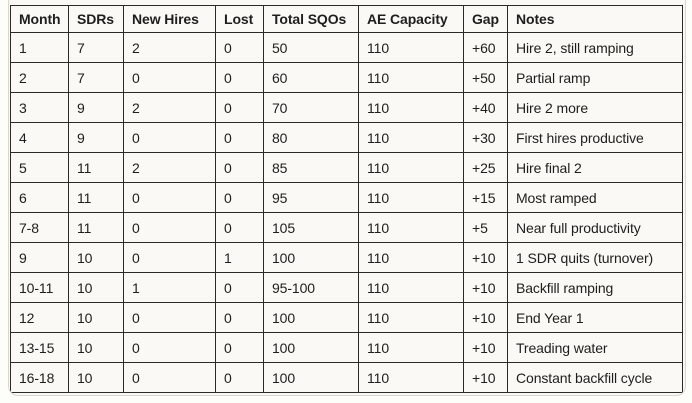 This screenshot has width=692, height=403. Describe the element at coordinates (485, 227) in the screenshot. I see `table-cell: +5` at that location.